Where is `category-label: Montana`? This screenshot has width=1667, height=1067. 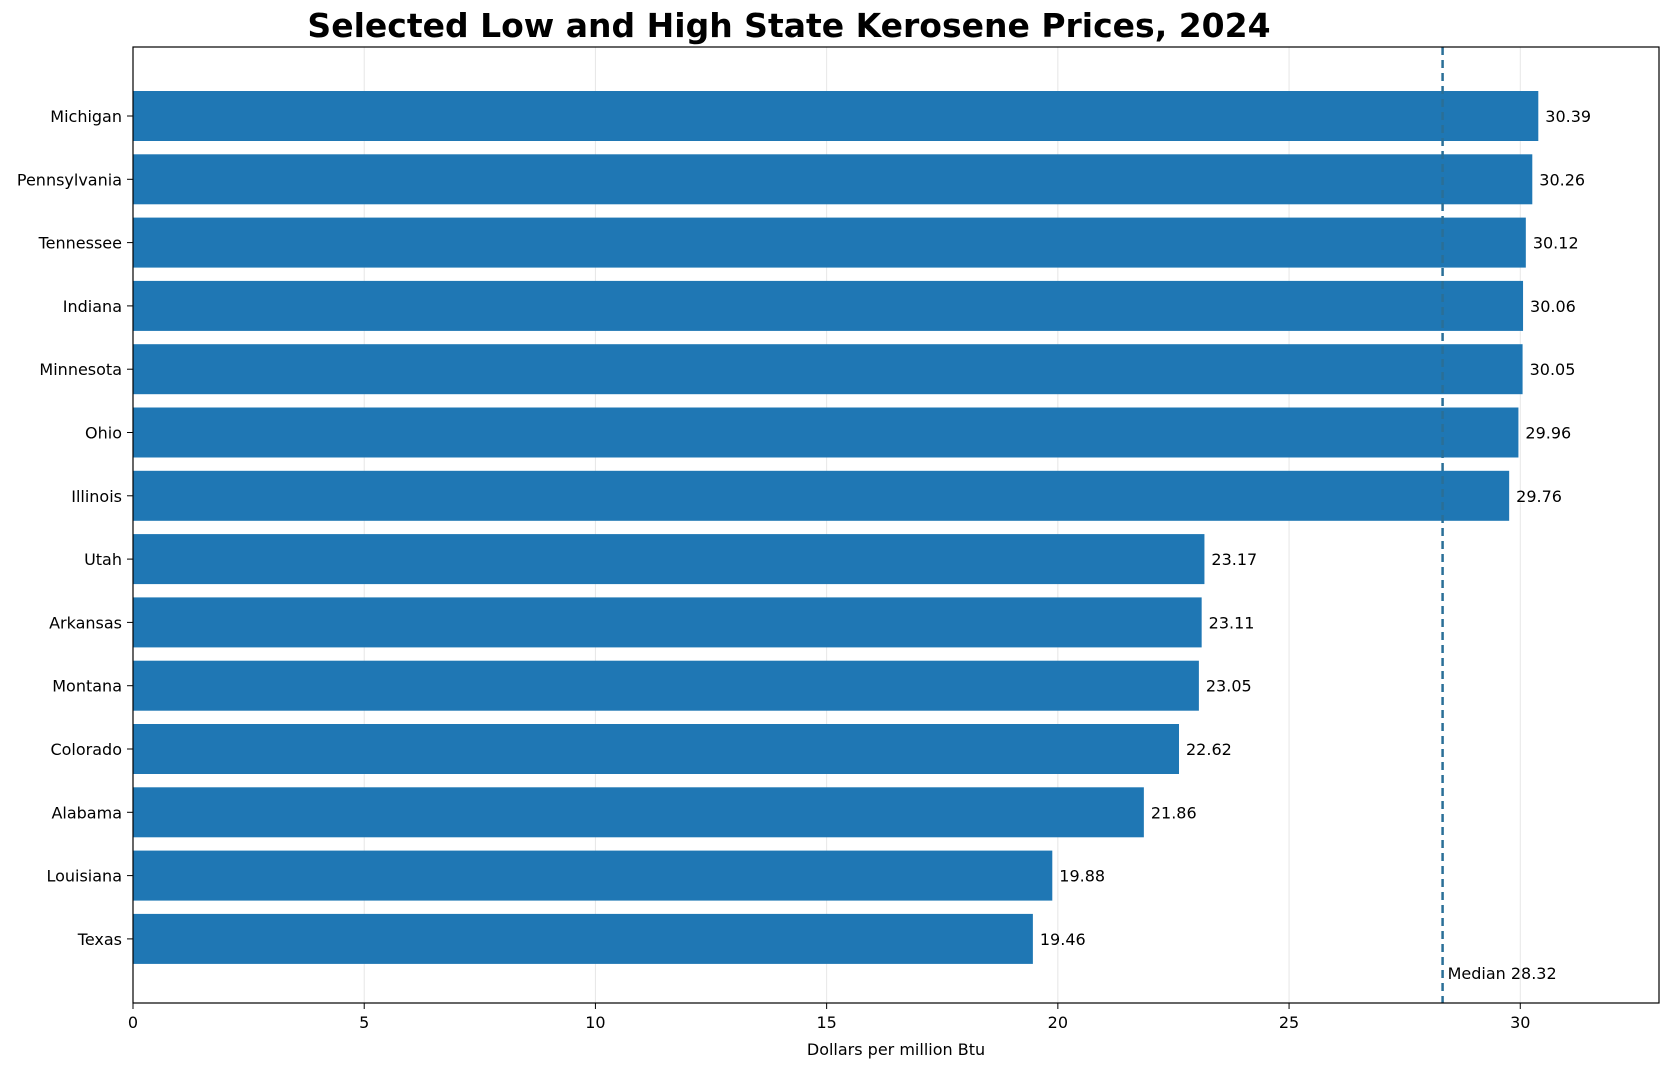
category-label: Montana is located at coordinates (87, 686).